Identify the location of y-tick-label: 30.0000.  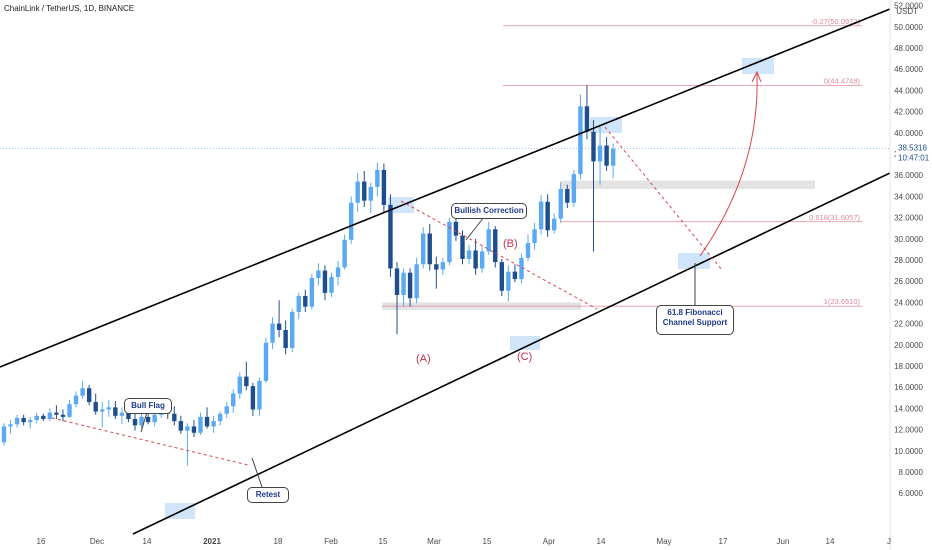
(908, 239).